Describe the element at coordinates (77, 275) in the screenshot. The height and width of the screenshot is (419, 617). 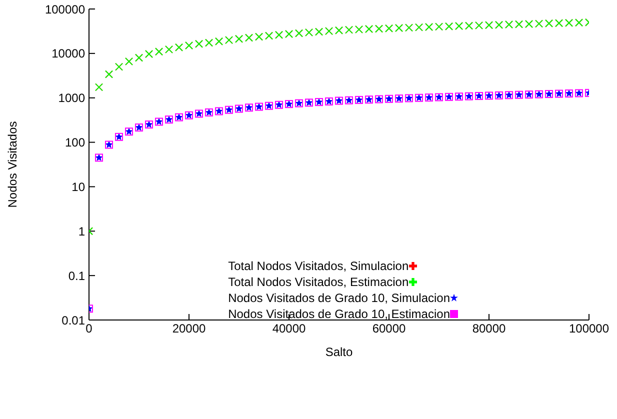
I see `y-tick-label: 0.1` at that location.